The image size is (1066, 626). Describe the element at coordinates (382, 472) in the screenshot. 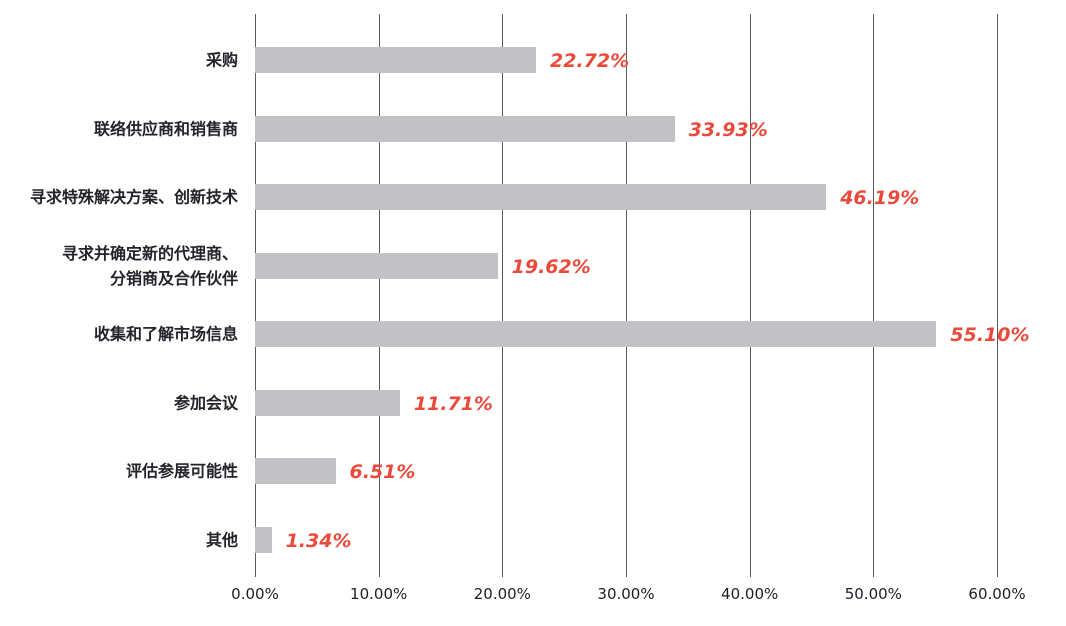

I see `value-label: 6.51%` at that location.